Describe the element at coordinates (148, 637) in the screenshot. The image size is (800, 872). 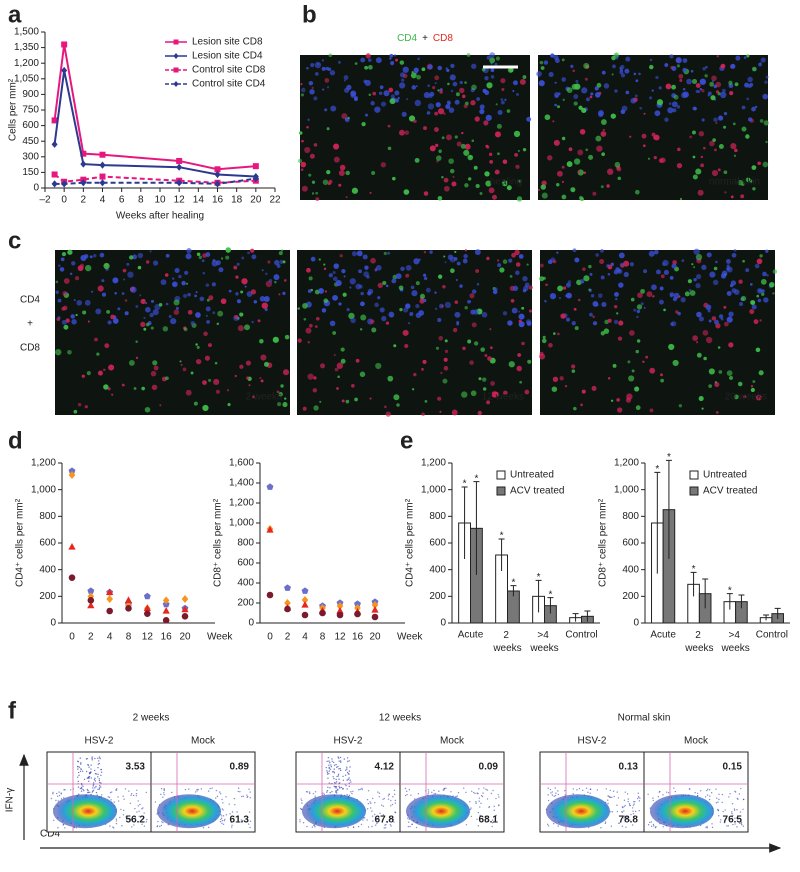
I see `x-tick-label: 12` at that location.